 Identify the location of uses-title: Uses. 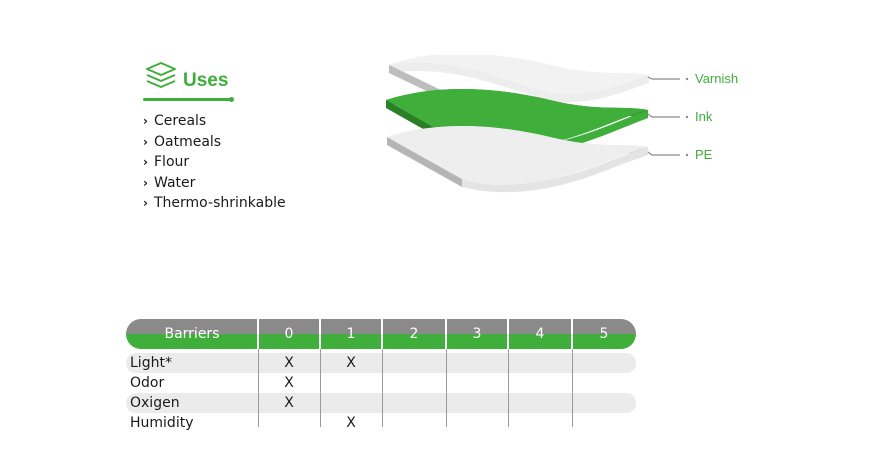
(206, 80).